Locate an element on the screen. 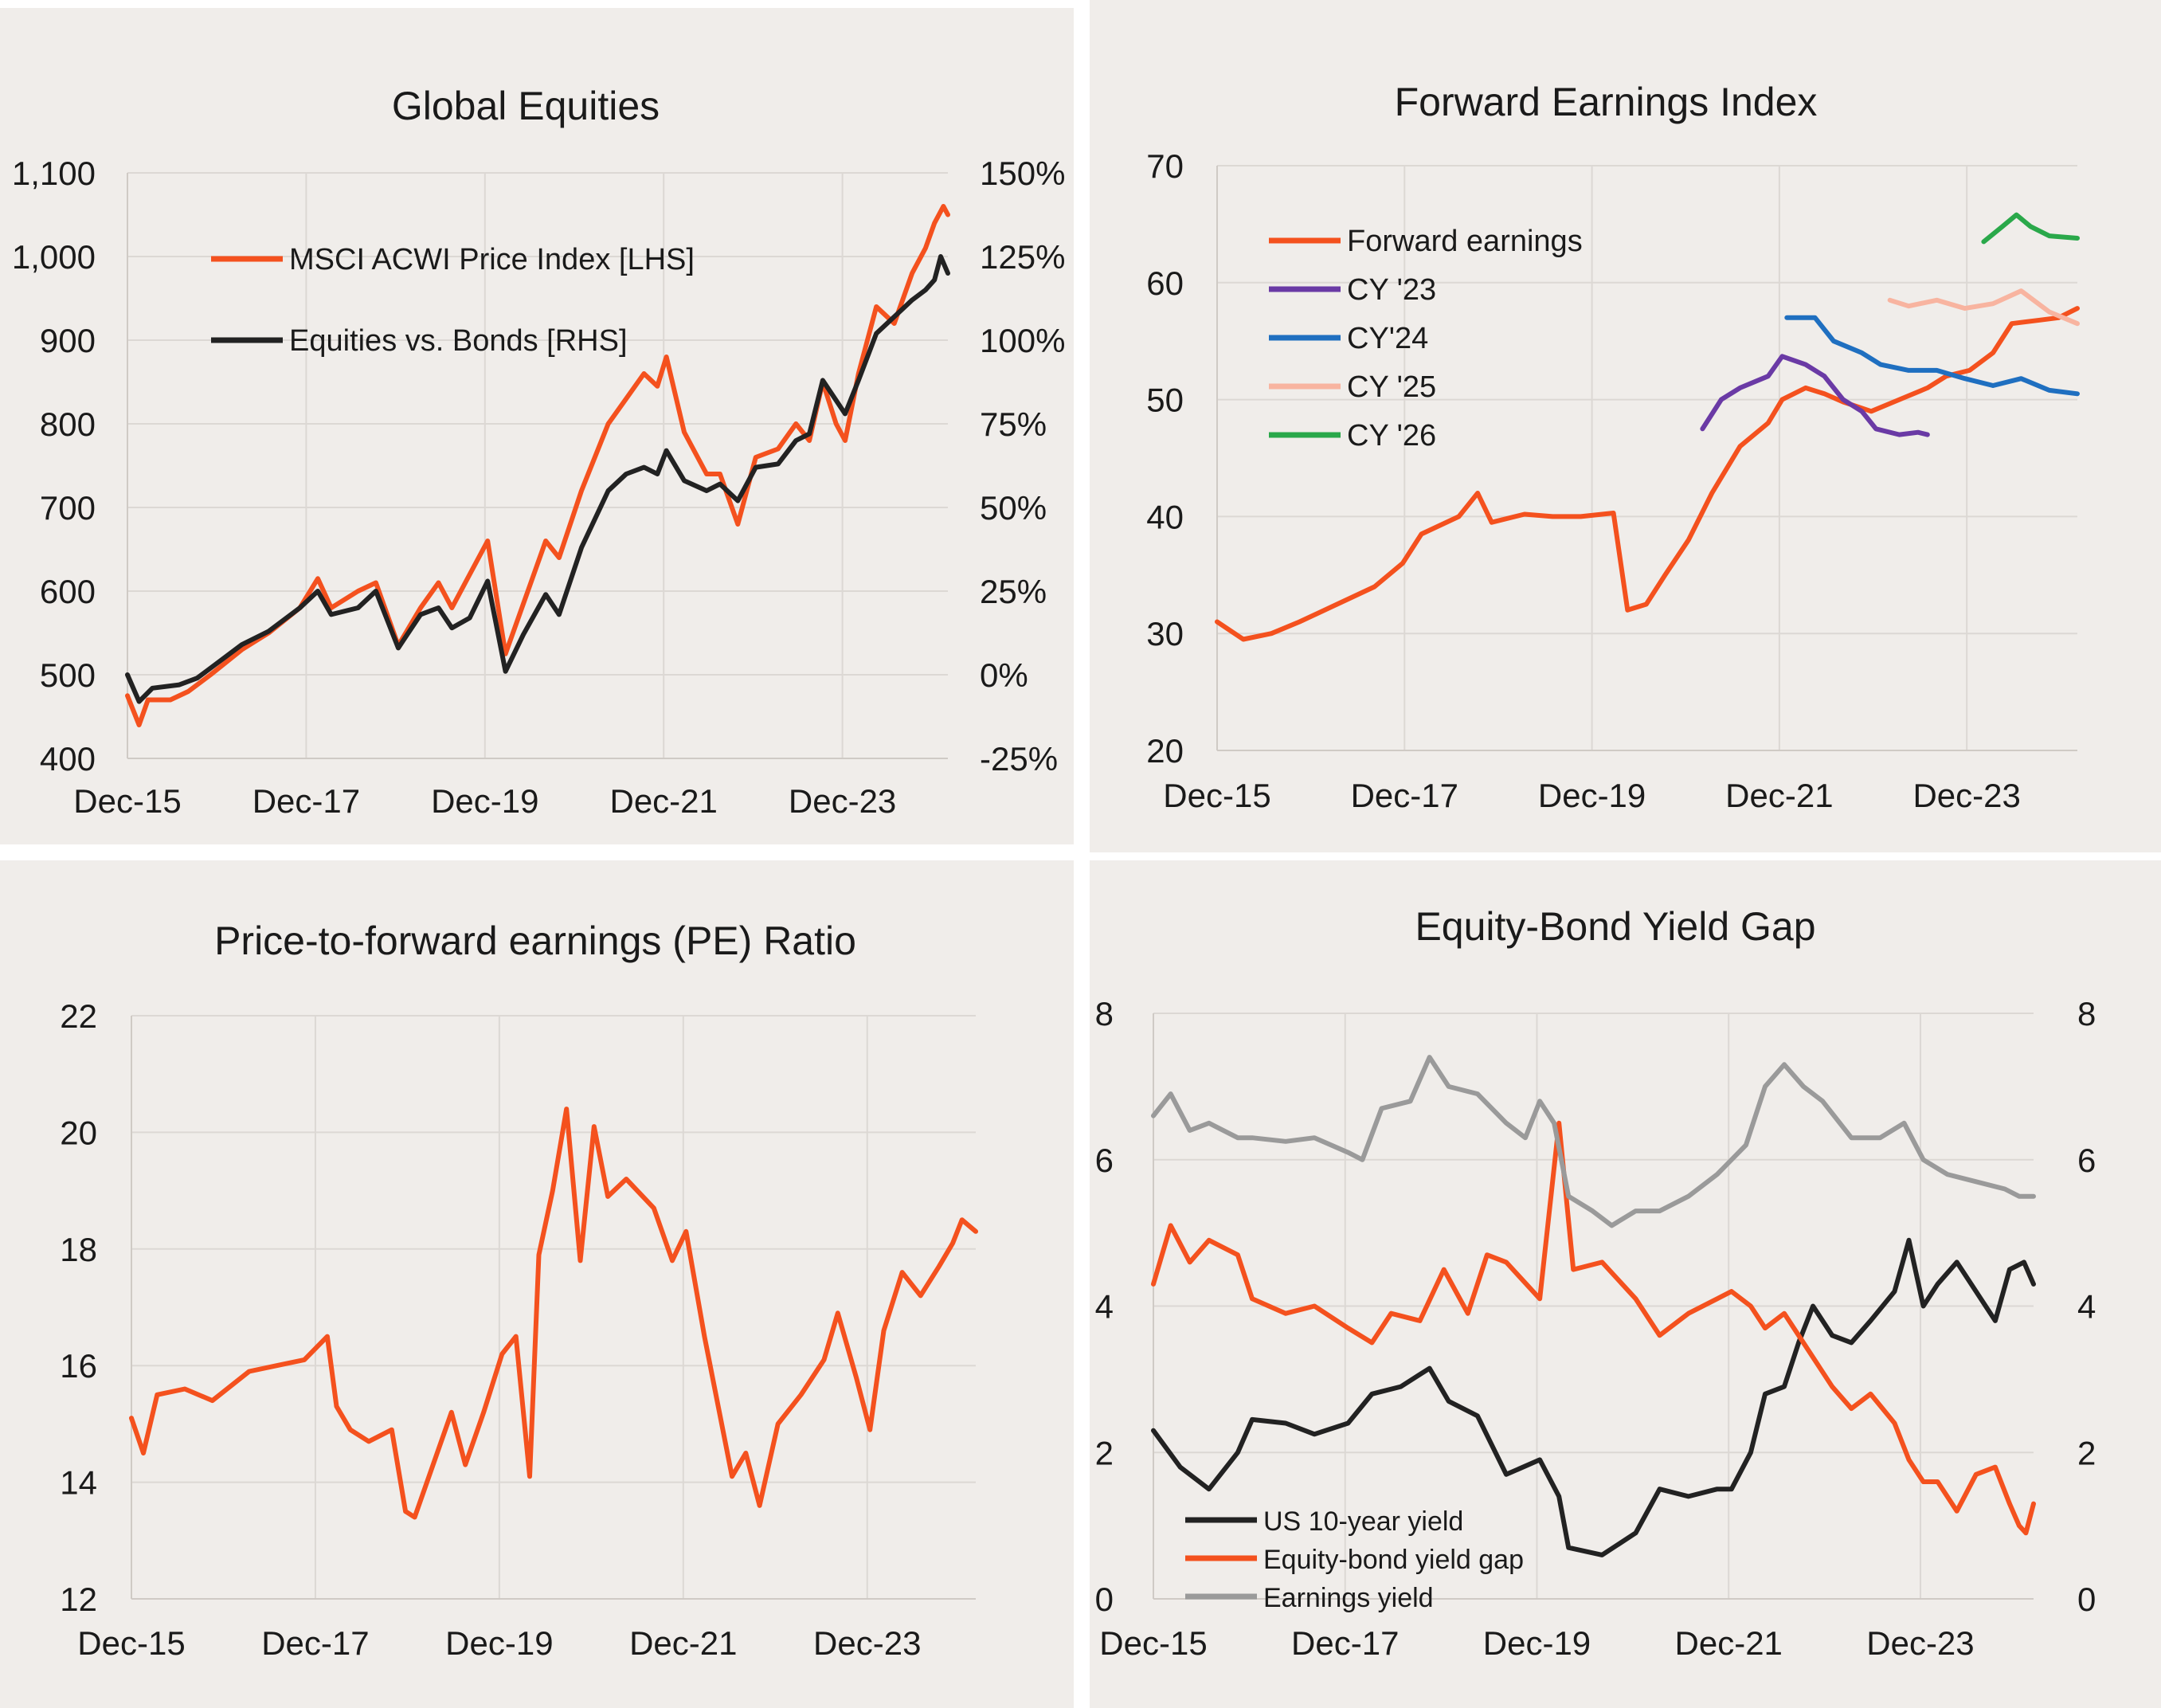  y-tick-label: 600 is located at coordinates (68, 591).